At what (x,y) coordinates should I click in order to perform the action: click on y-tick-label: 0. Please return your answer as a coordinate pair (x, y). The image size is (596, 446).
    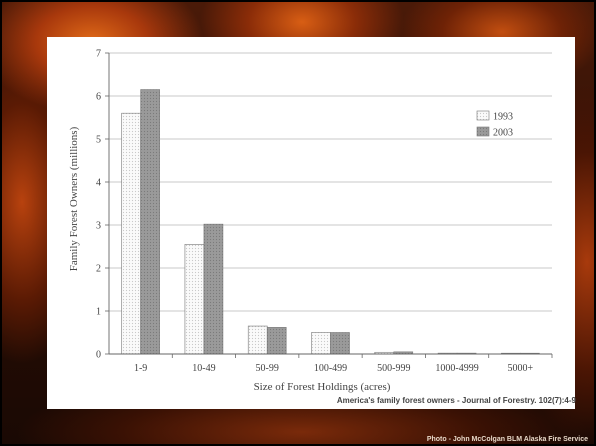
    Looking at the image, I should click on (98, 355).